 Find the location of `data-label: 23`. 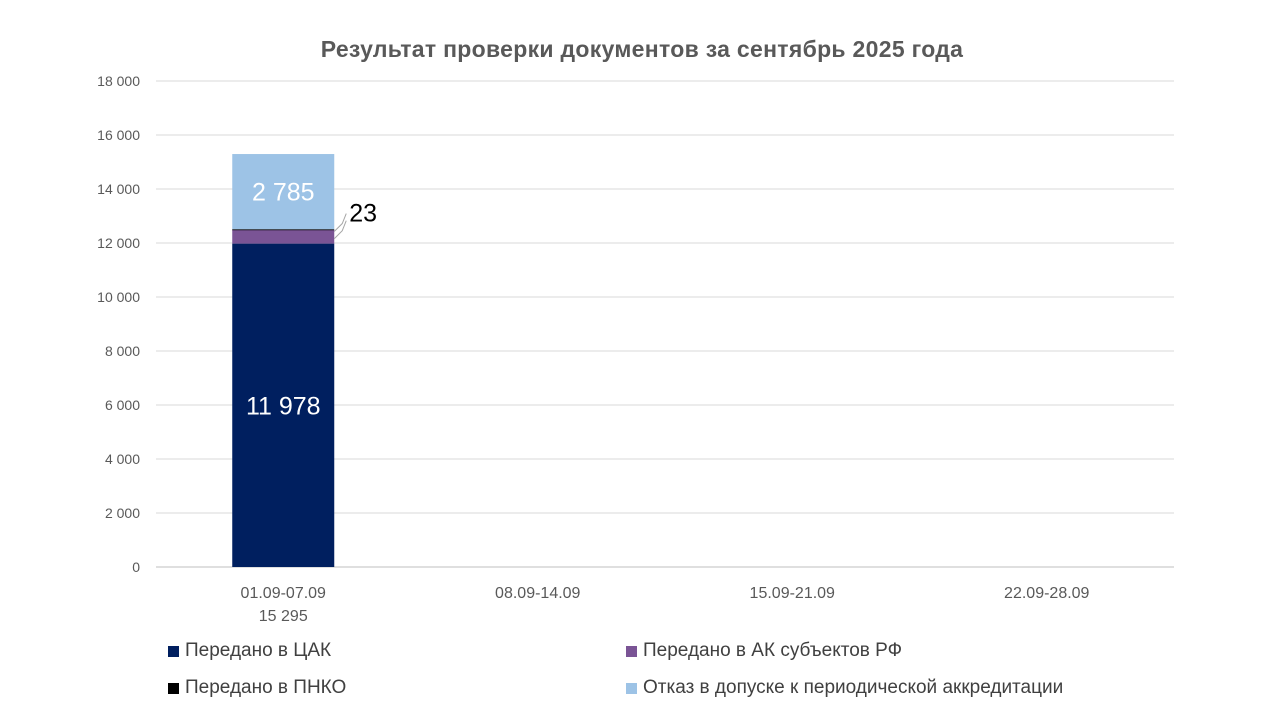

data-label: 23 is located at coordinates (363, 214).